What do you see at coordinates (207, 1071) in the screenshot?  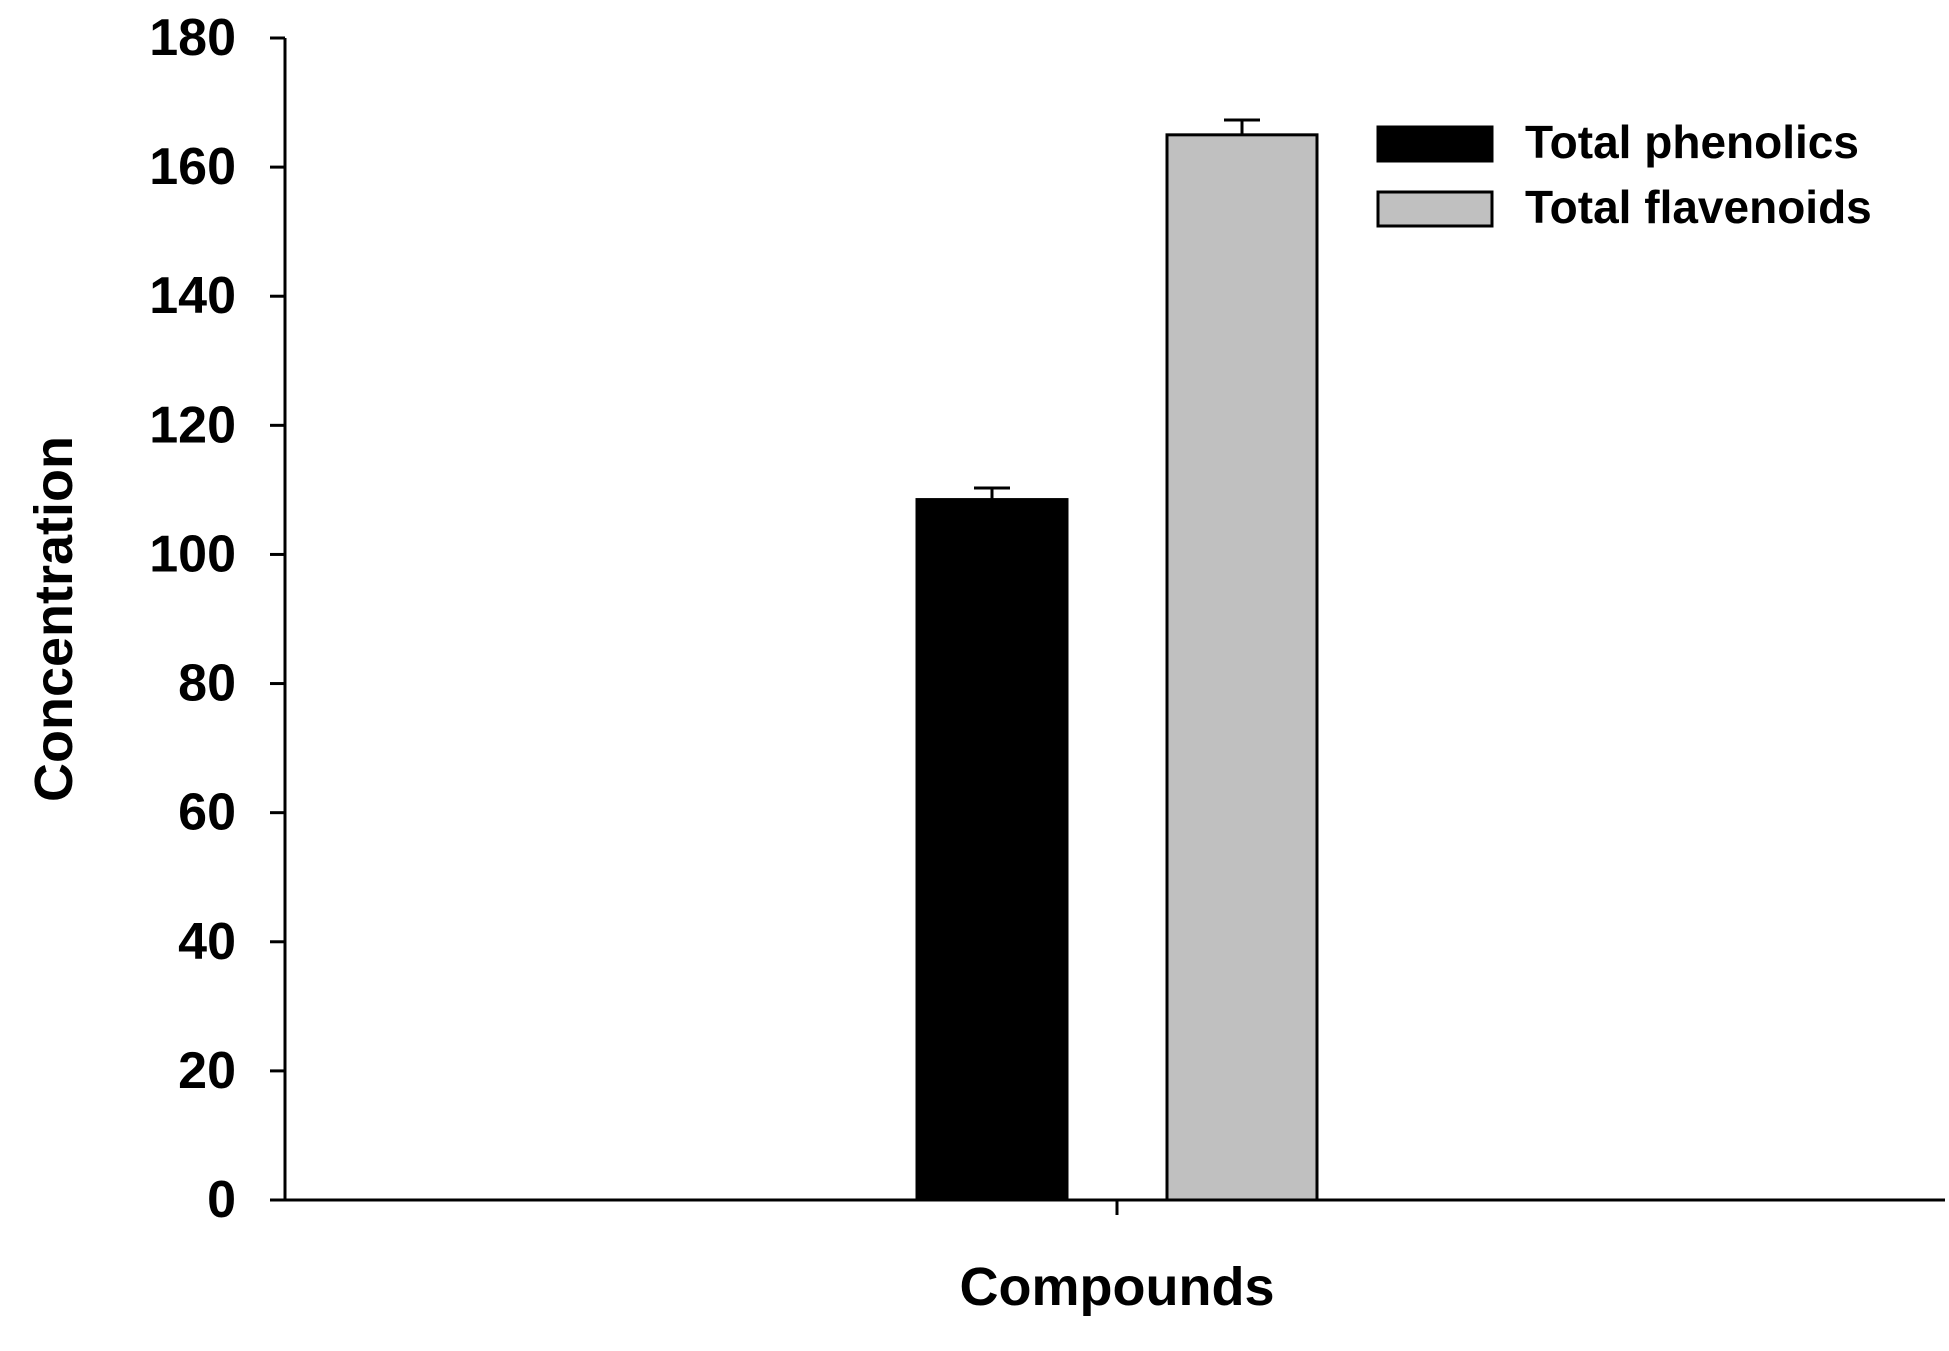 I see `y-tick-label: 20` at bounding box center [207, 1071].